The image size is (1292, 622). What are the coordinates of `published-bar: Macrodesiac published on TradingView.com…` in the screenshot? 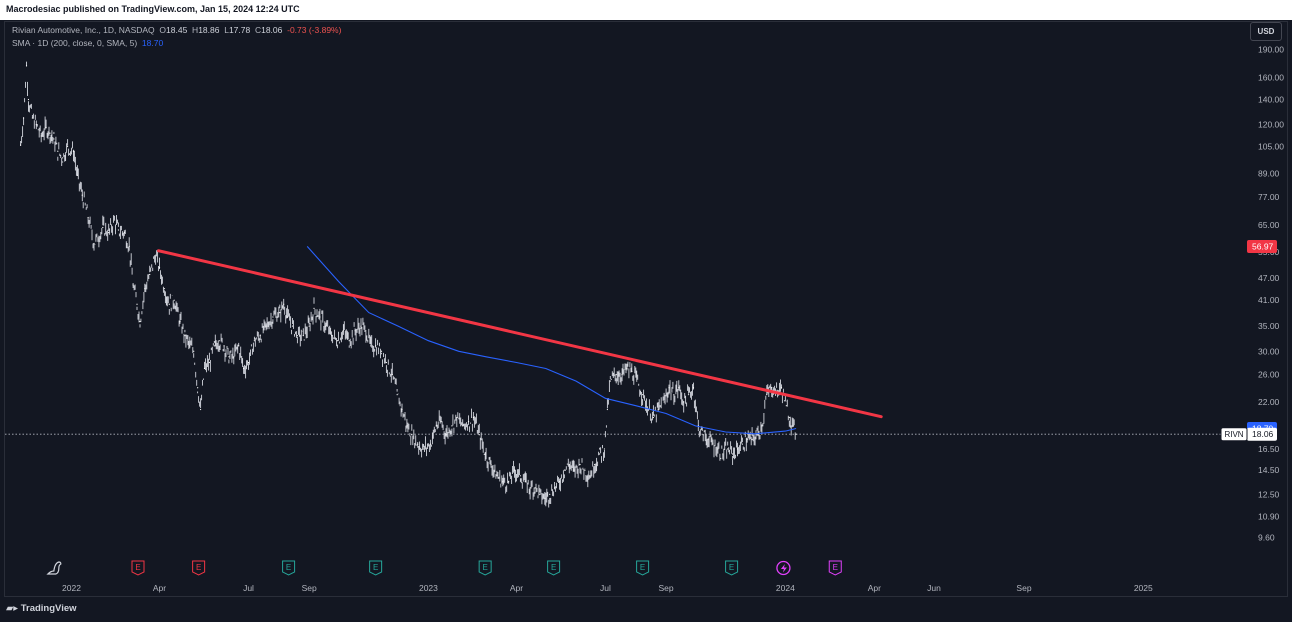 It's located at (646, 10).